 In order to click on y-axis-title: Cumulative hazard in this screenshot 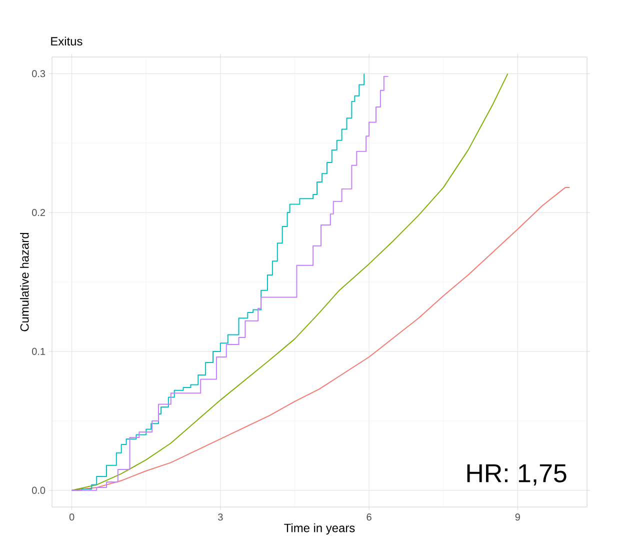, I will do `click(24, 282)`.